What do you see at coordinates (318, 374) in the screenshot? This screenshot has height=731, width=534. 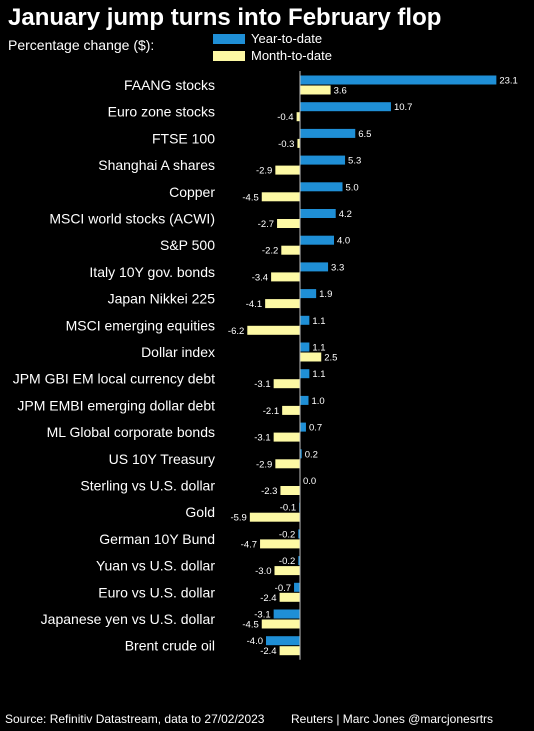 I see `value-label-ytd-jpm-gbi-em-local-currency-debt: 1.1` at bounding box center [318, 374].